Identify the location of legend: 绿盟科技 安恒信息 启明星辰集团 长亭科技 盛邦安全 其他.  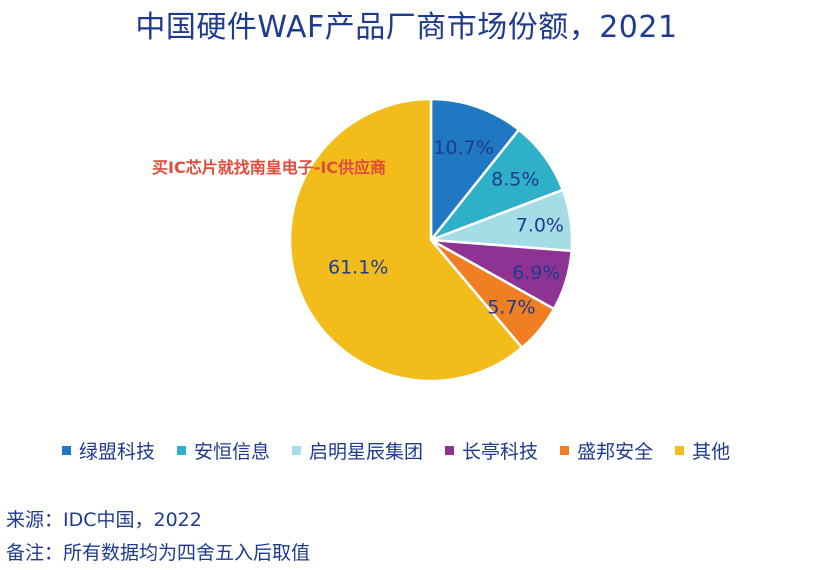
(437, 450).